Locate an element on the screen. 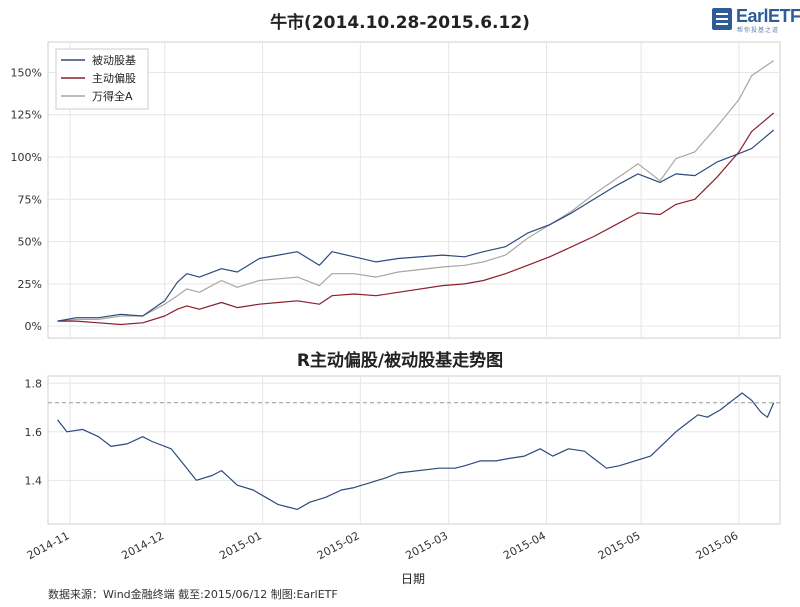 Image resolution: width=800 pixels, height=607 pixels. top-y-tick-label: 125% is located at coordinates (26, 115).